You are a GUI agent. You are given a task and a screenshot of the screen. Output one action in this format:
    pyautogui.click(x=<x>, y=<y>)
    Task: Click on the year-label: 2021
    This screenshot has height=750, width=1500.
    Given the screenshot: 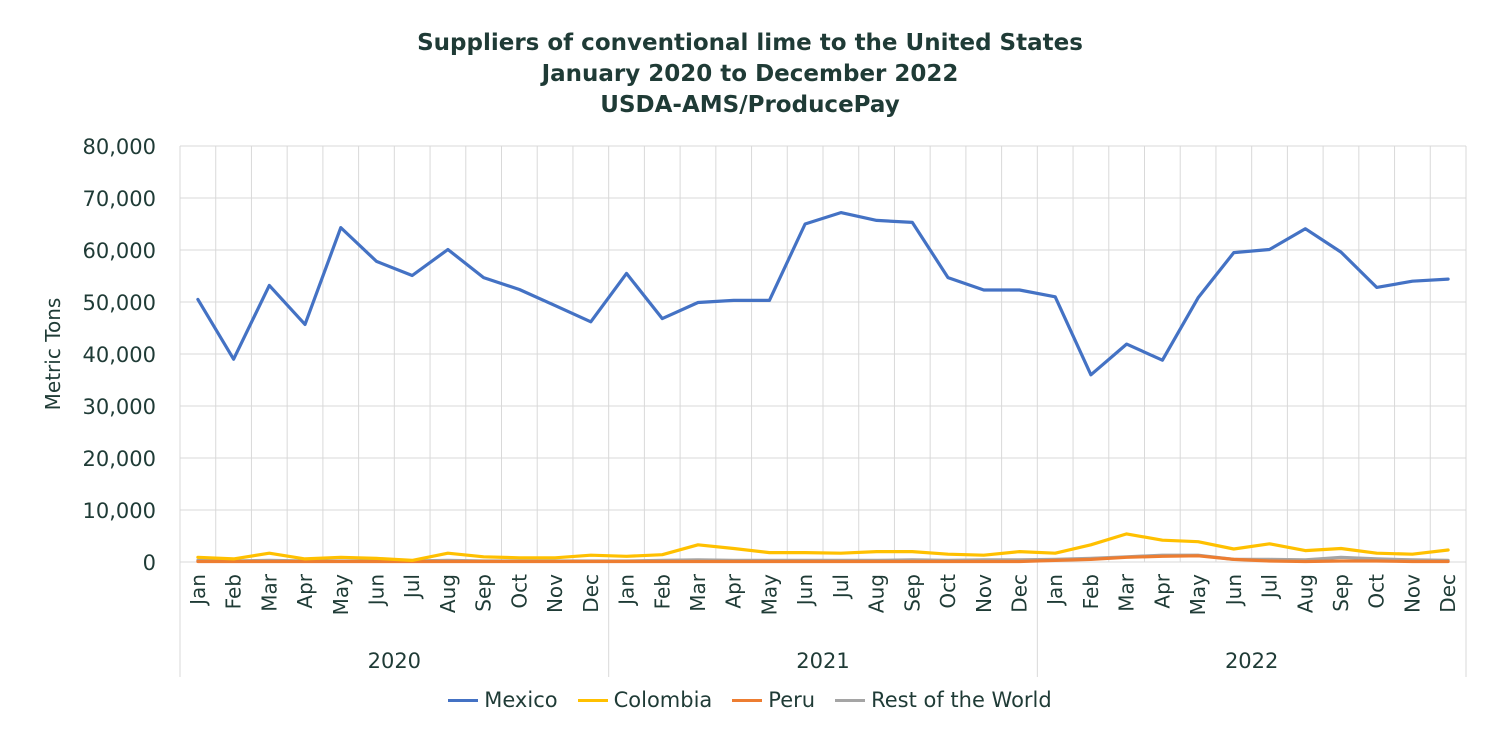 What is the action you would take?
    pyautogui.click(x=822, y=661)
    